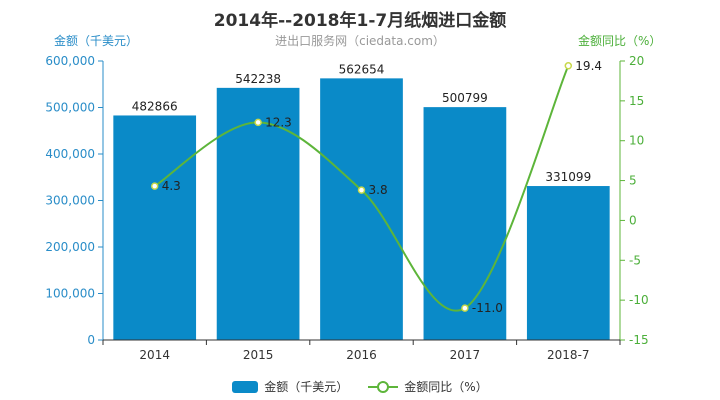  What do you see at coordinates (378, 190) in the screenshot?
I see `yoy-label-2016: 3.8` at bounding box center [378, 190].